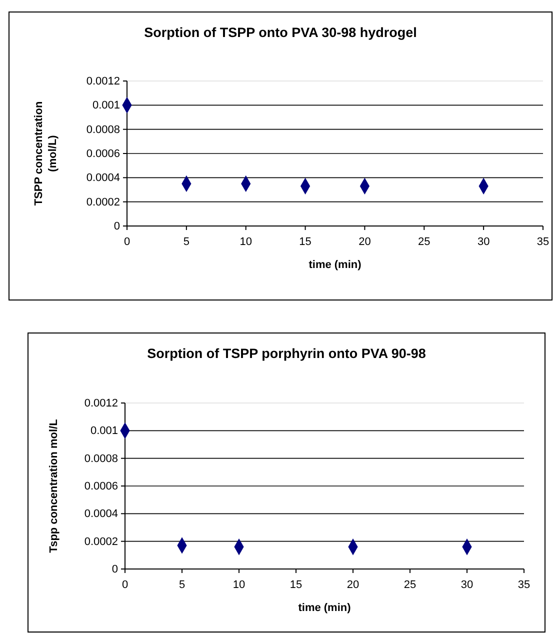 This screenshot has height=633, width=553. I want to click on y-axis-title: Tspp concentration mol/L, so click(54, 485).